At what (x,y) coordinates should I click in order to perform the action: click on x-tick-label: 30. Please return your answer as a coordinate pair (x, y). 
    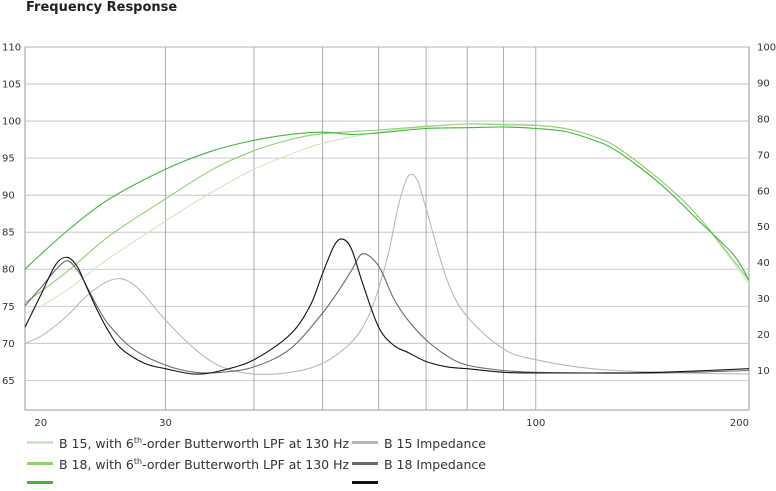
    Looking at the image, I should click on (165, 423).